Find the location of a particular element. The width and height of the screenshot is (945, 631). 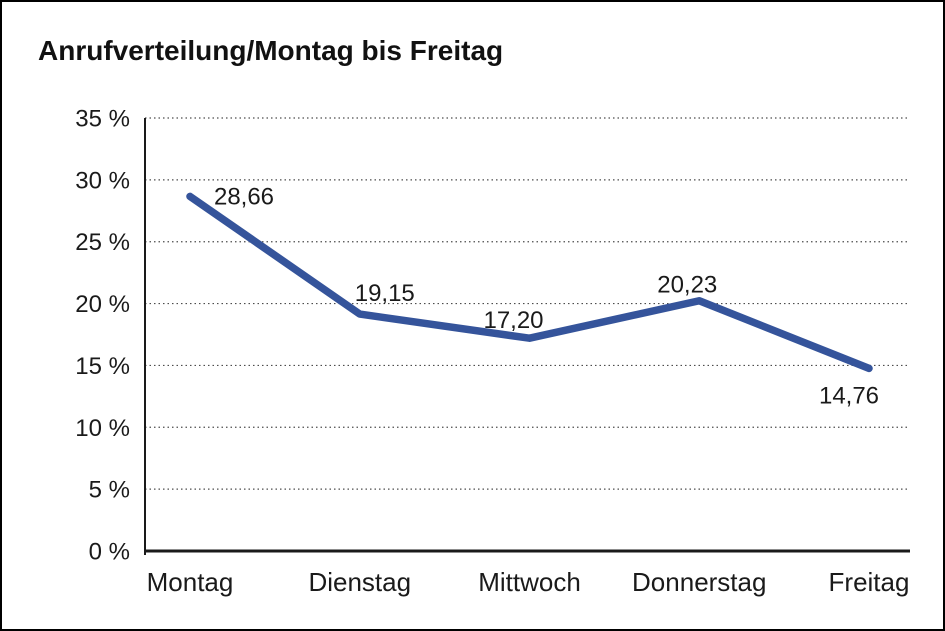

x-tick-label: Donnerstag is located at coordinates (699, 582).